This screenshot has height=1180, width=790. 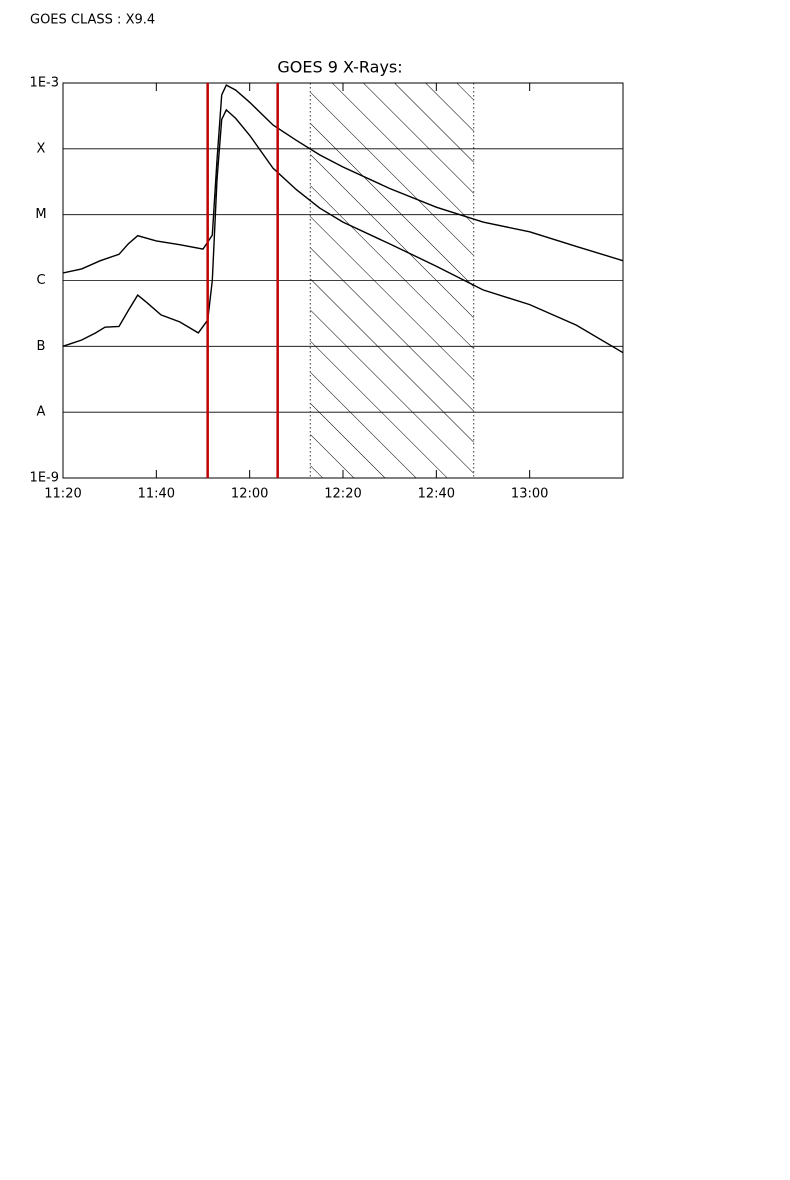 What do you see at coordinates (339, 67) in the screenshot?
I see `chart-title: GOES 9 X-Rays:` at bounding box center [339, 67].